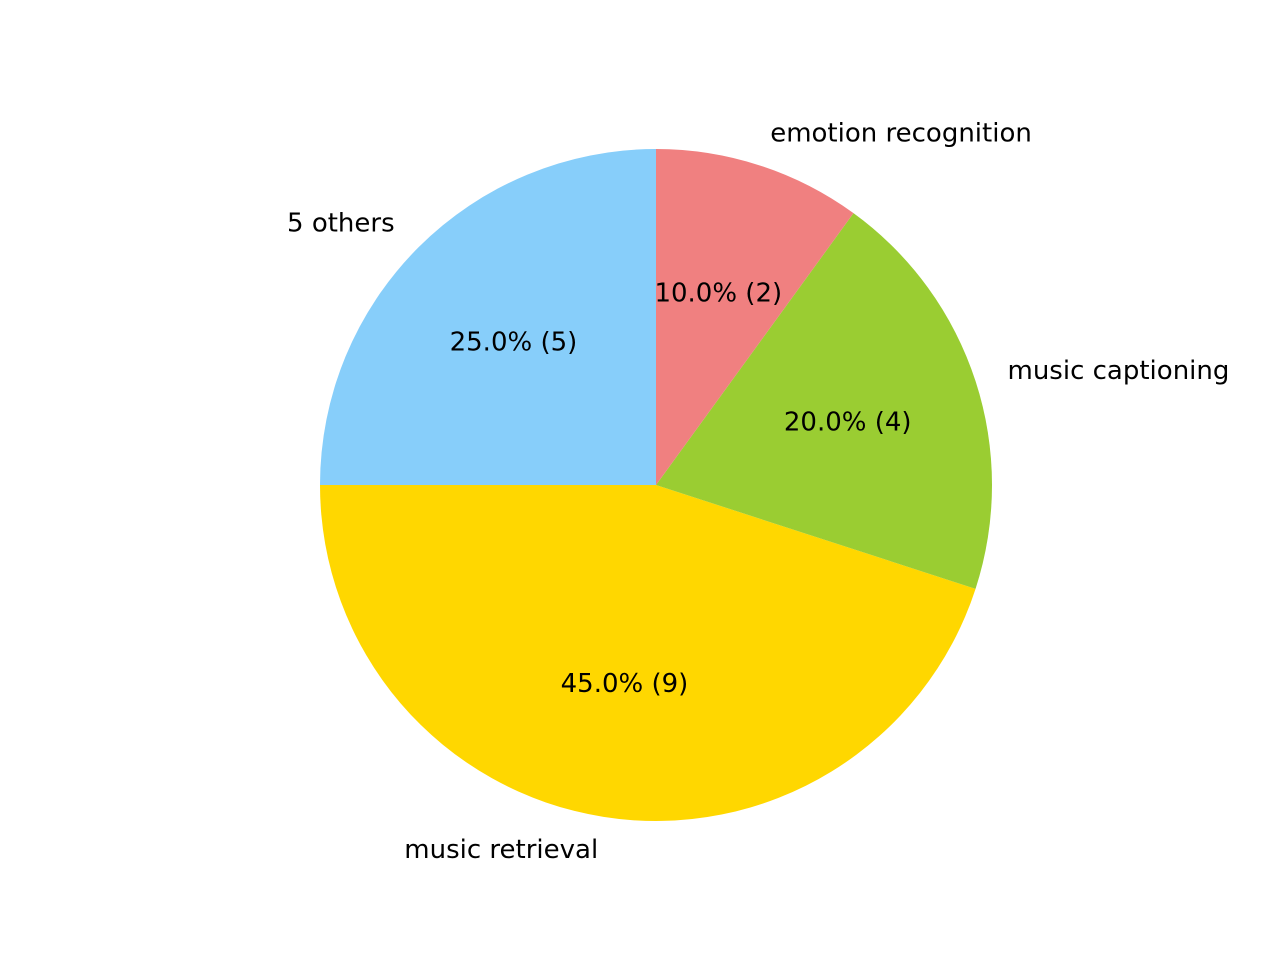 The height and width of the screenshot is (964, 1280). I want to click on slice-category-label: emotion recognition, so click(901, 133).